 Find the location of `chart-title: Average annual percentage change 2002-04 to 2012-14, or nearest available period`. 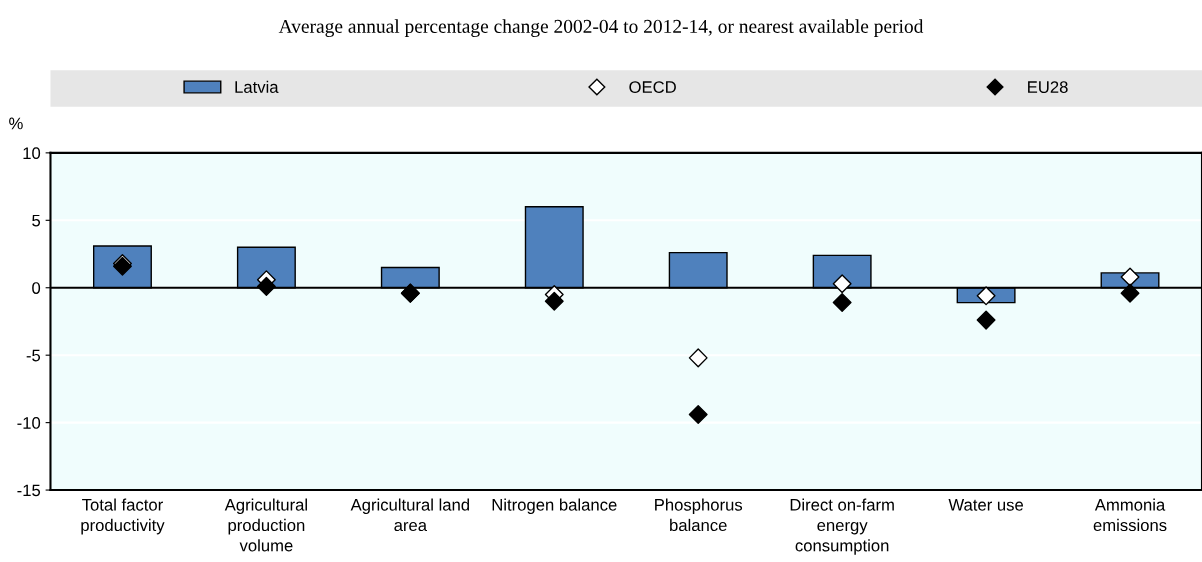

chart-title: Average annual percentage change 2002-04 to 2012-14, or nearest available period is located at coordinates (601, 28).